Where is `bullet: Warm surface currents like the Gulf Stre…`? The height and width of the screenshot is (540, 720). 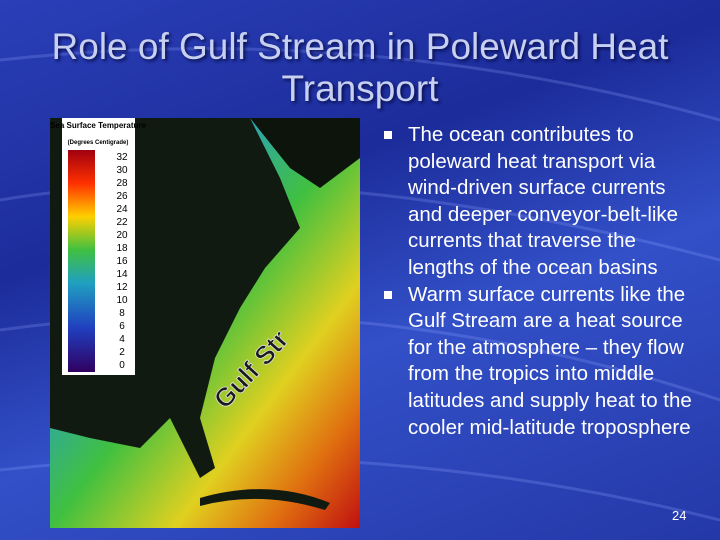 bullet: Warm surface currents like the Gulf Stre… is located at coordinates (541, 362).